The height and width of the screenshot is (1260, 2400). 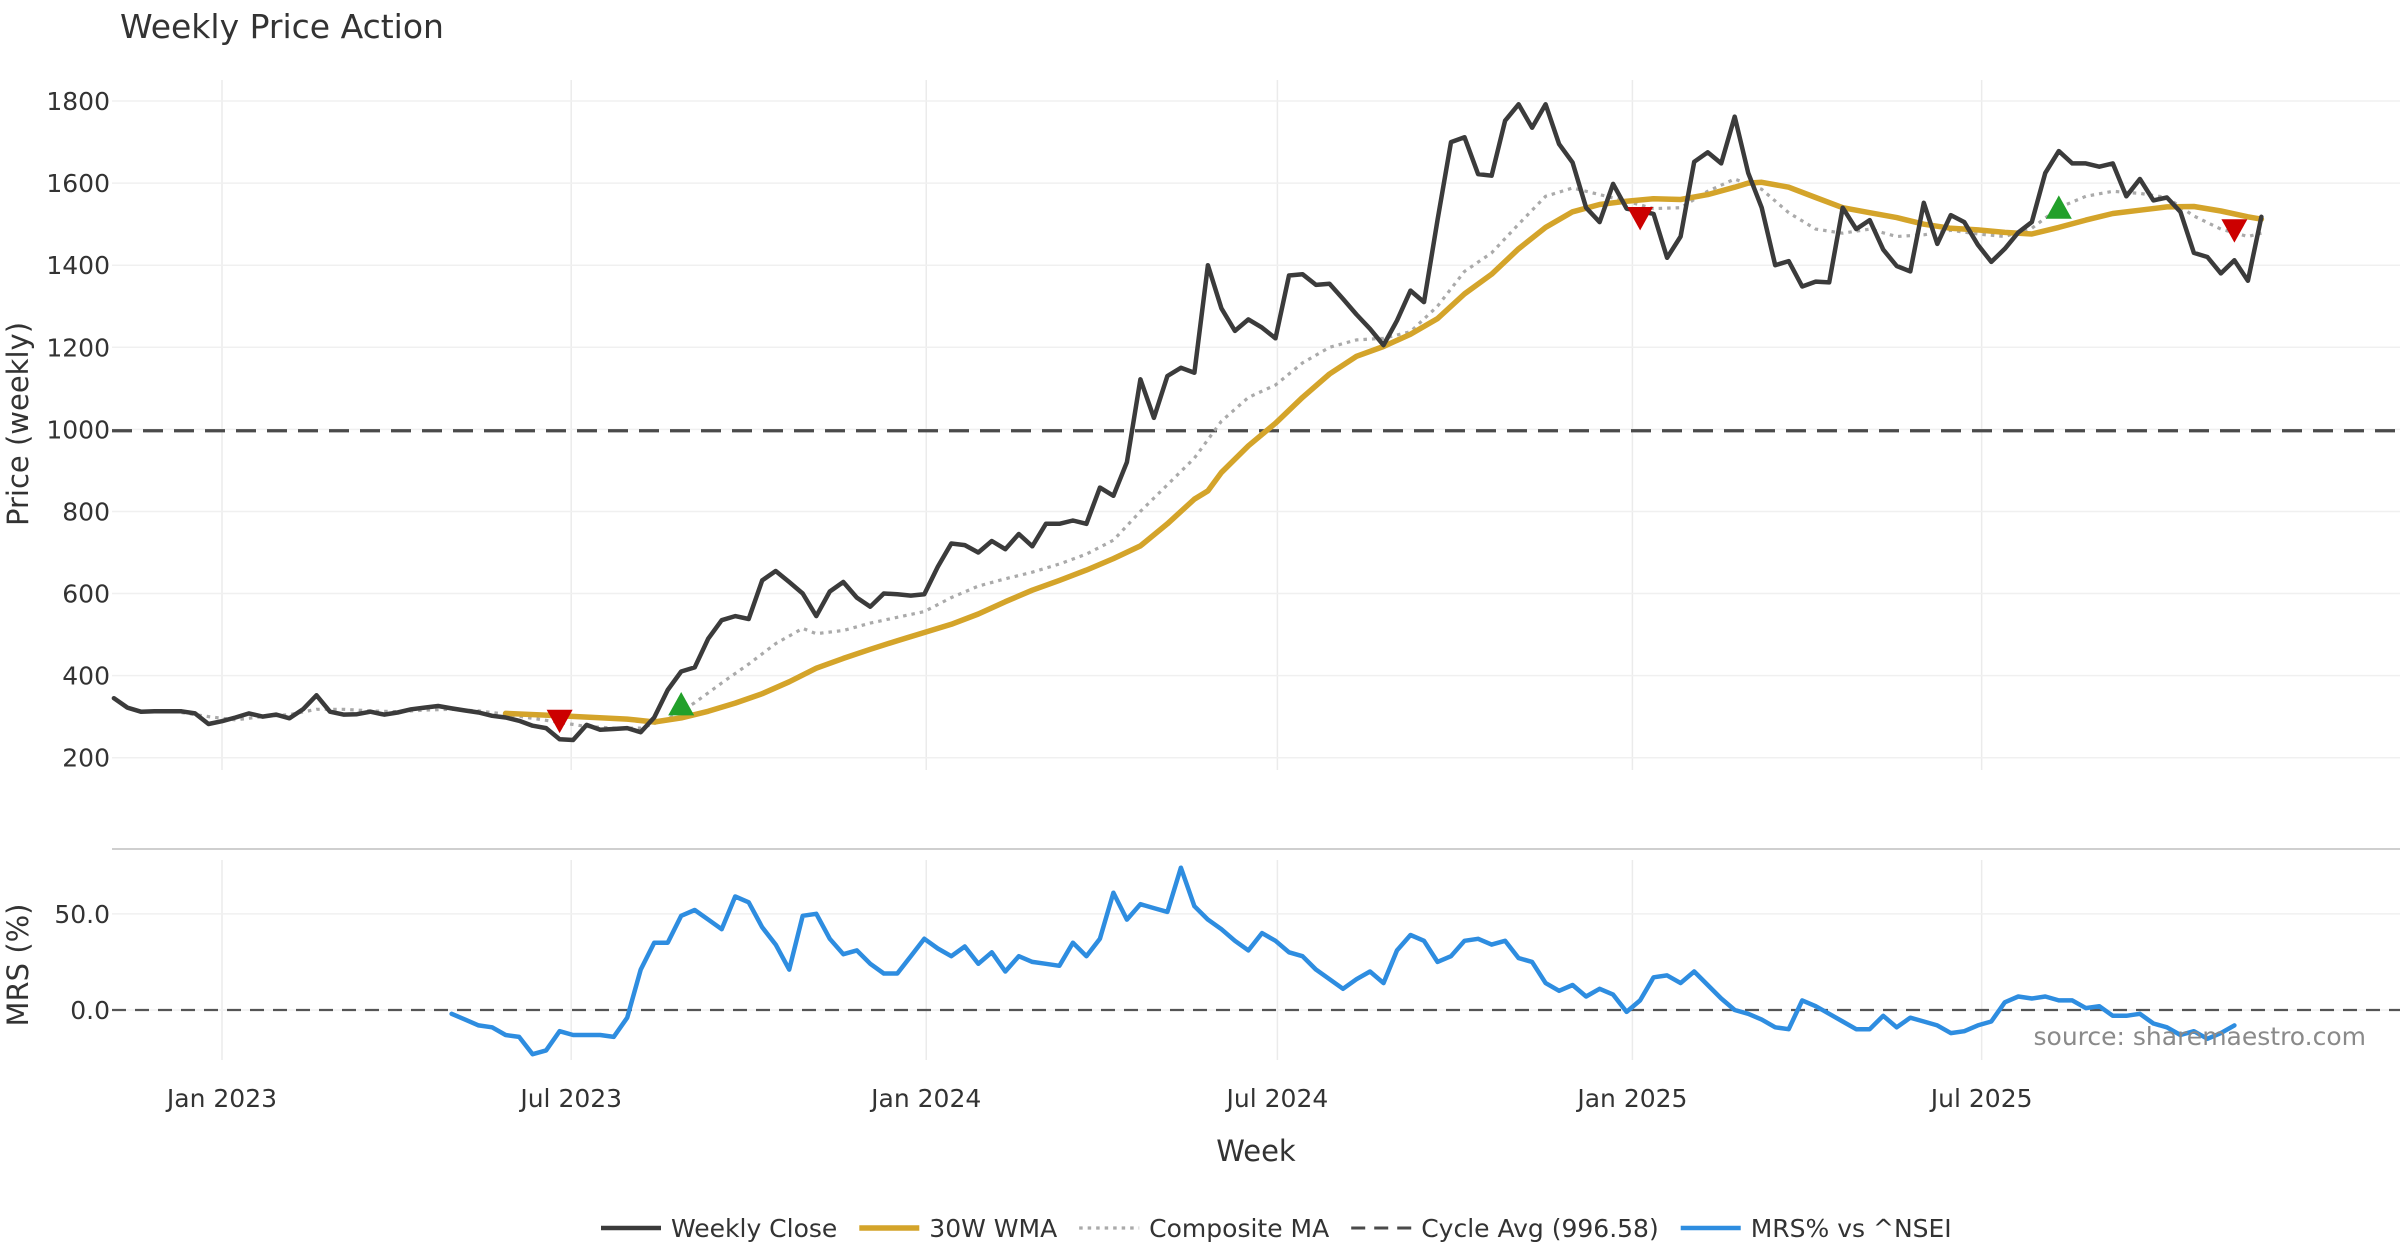 What do you see at coordinates (86, 758) in the screenshot?
I see `y-tick-label: 200` at bounding box center [86, 758].